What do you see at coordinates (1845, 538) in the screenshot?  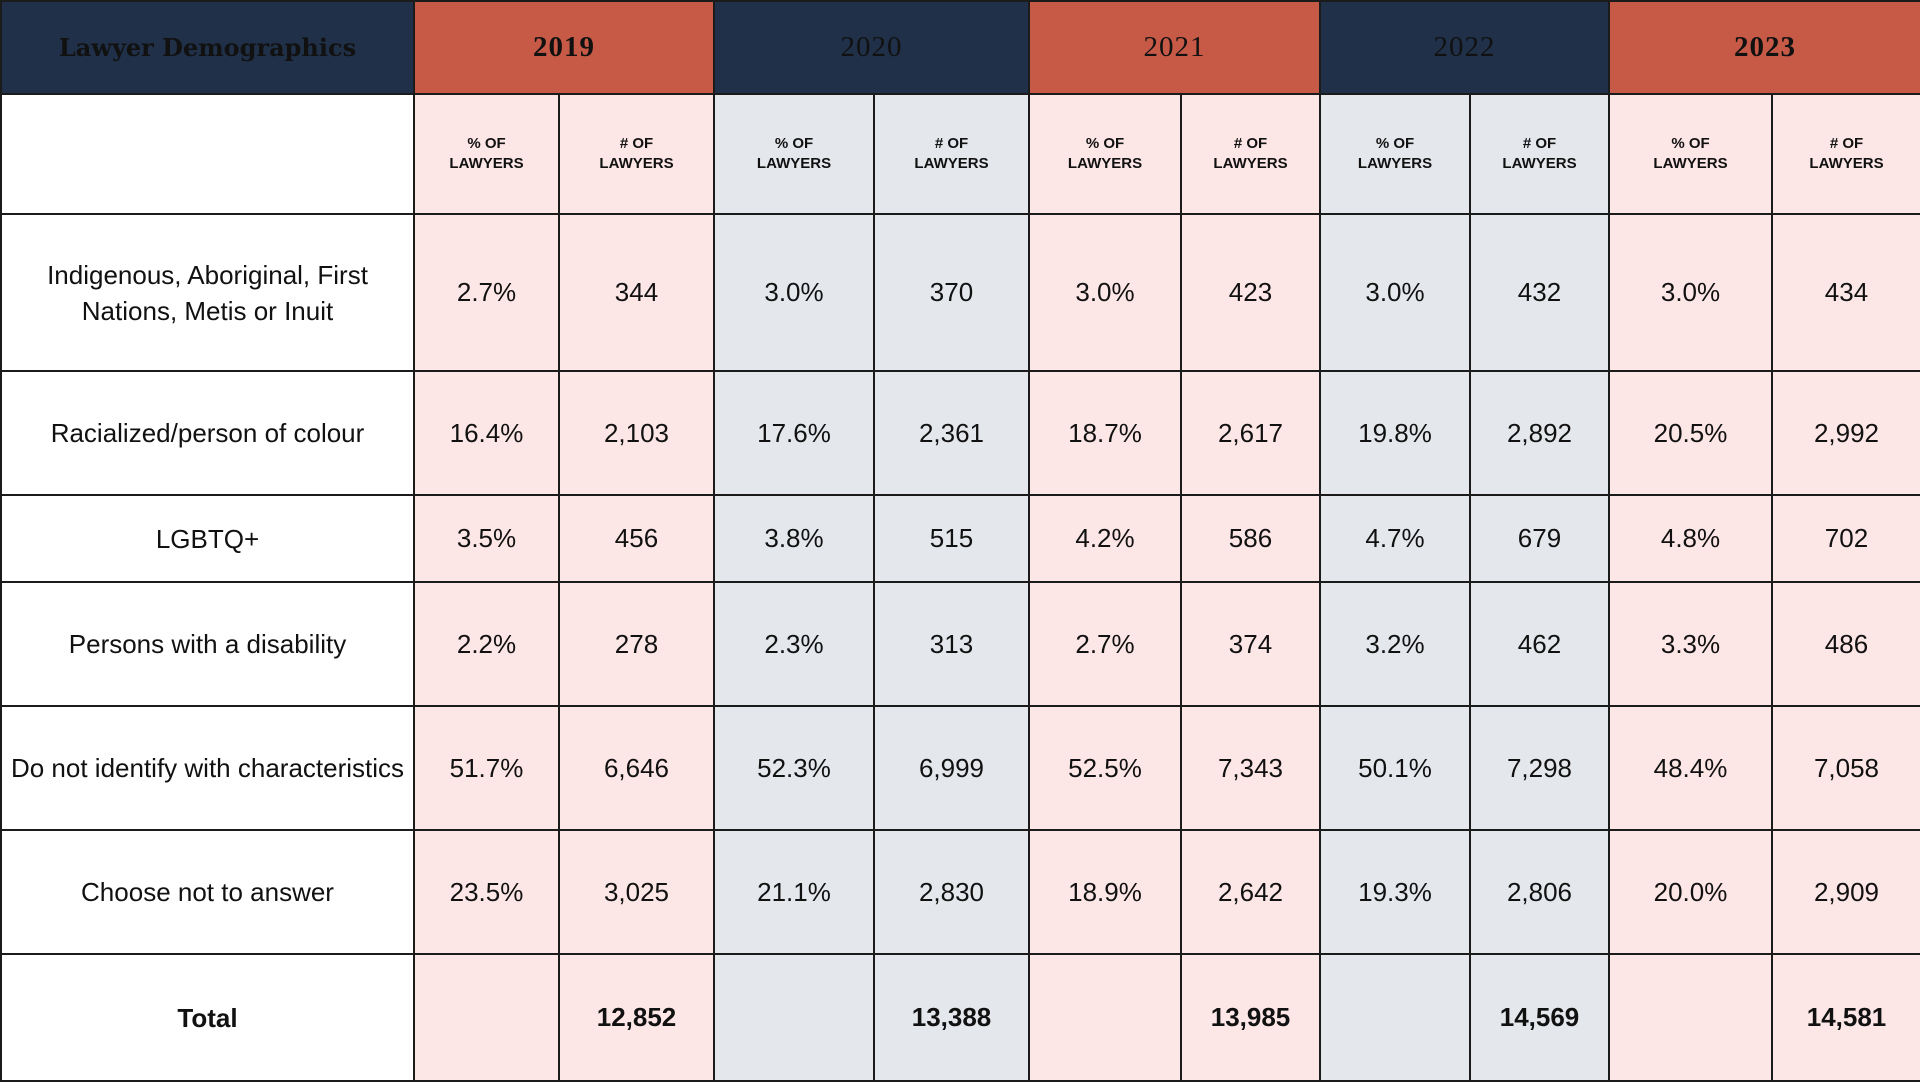 I see `cell-count-2023: 702` at bounding box center [1845, 538].